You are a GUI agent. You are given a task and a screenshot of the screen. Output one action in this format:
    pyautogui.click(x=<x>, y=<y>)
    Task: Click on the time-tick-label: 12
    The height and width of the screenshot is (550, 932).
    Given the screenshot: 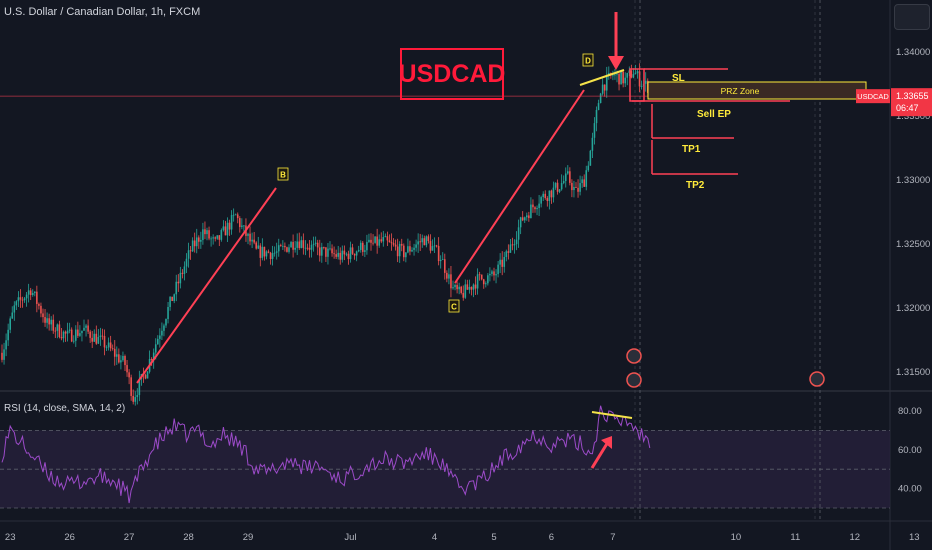 What is the action you would take?
    pyautogui.click(x=855, y=537)
    